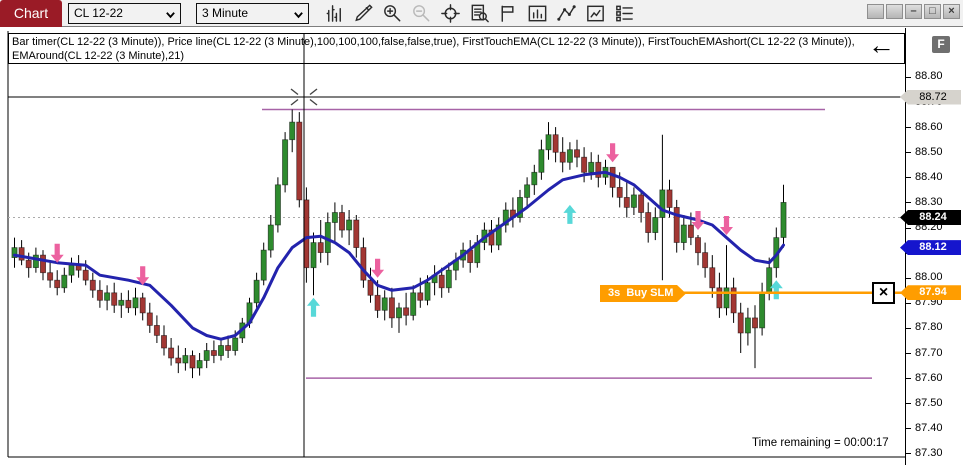  Describe the element at coordinates (929, 427) in the screenshot. I see `axis-tick-label: 87.40` at that location.